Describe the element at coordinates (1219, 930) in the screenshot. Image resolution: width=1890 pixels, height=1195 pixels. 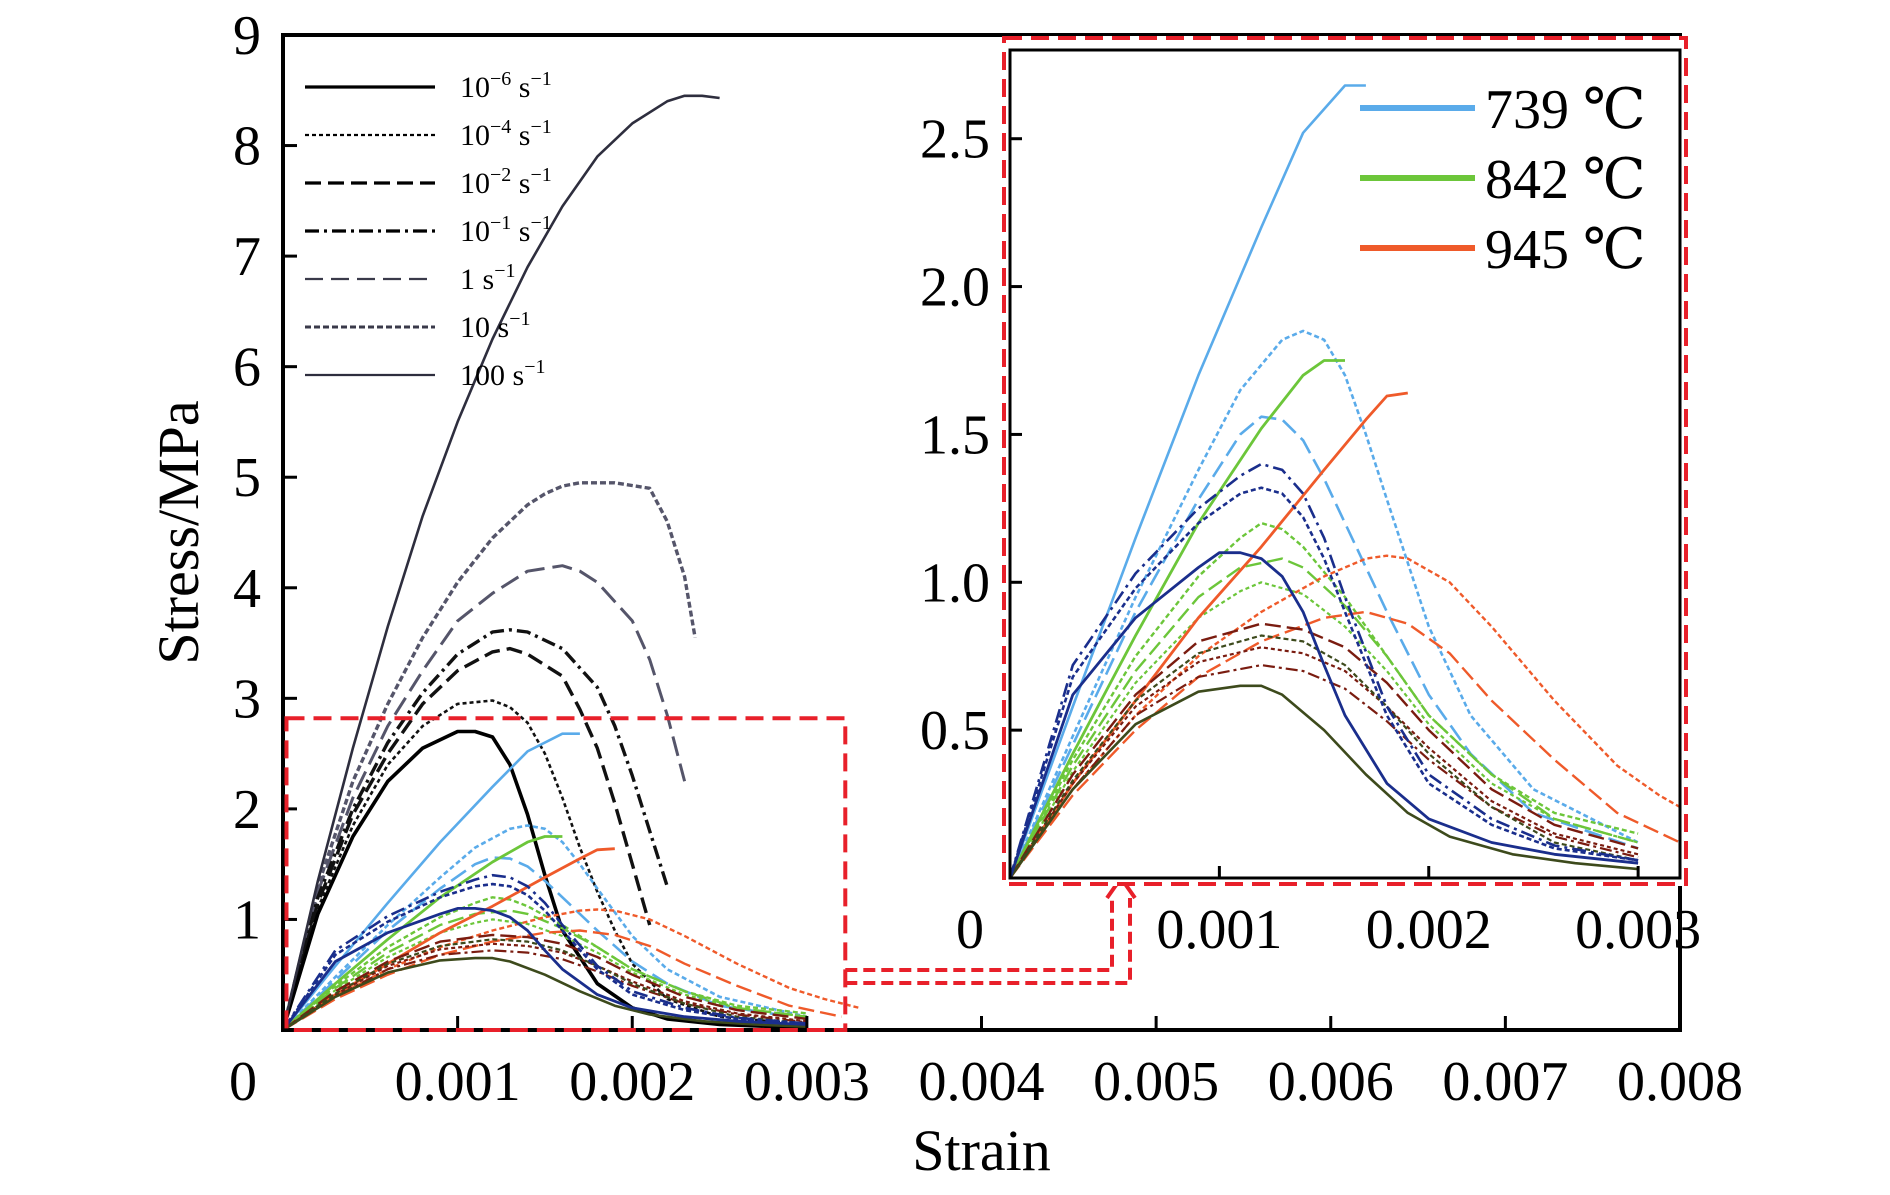
I see `inset-x-tick-label: 0.001` at that location.